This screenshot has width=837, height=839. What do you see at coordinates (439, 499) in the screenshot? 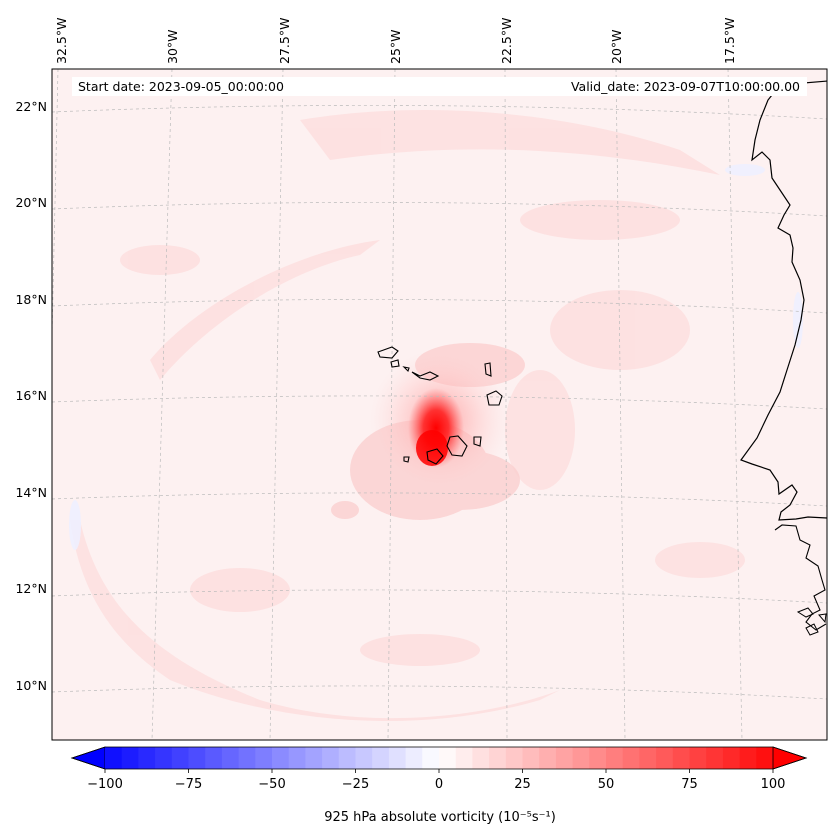
I see `lat-grid-14n` at bounding box center [439, 499].